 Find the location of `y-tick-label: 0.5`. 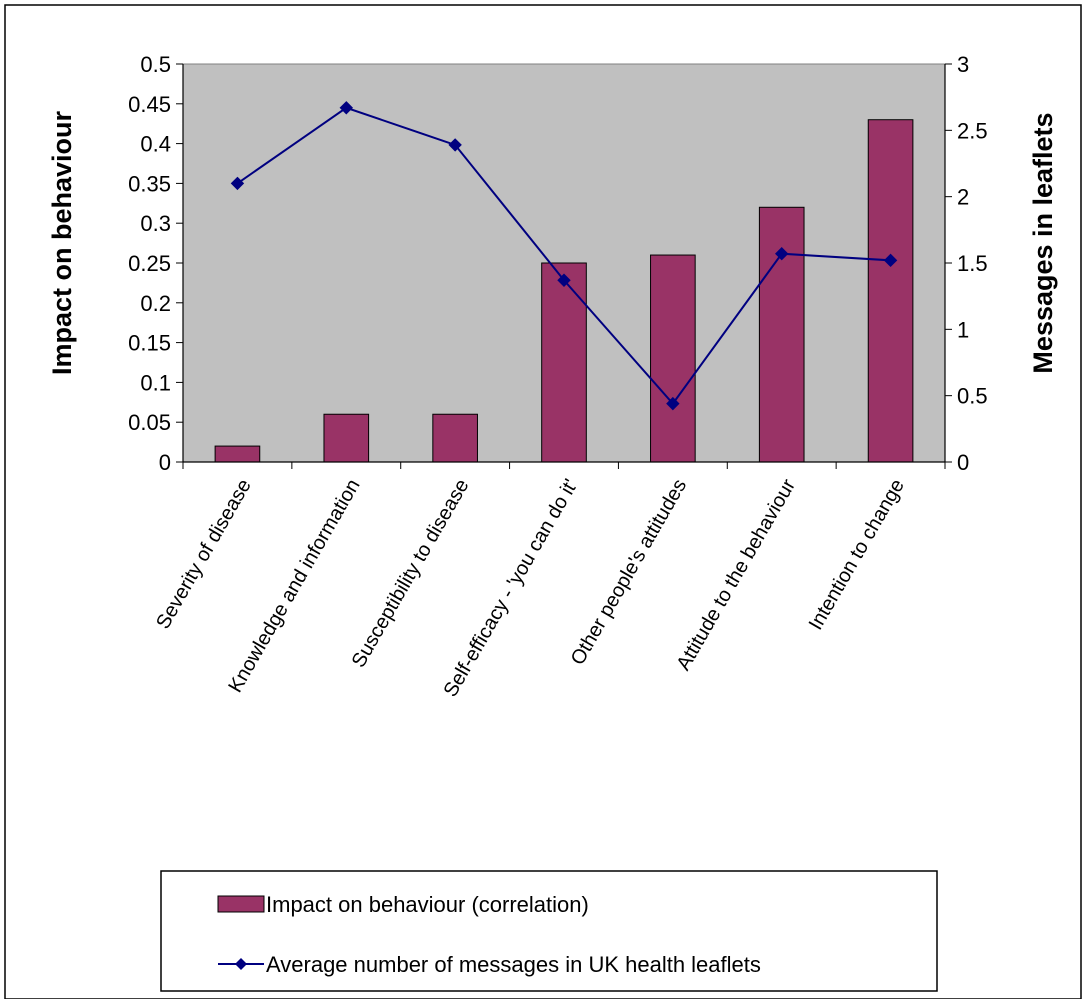

y-tick-label: 0.5 is located at coordinates (155, 64).